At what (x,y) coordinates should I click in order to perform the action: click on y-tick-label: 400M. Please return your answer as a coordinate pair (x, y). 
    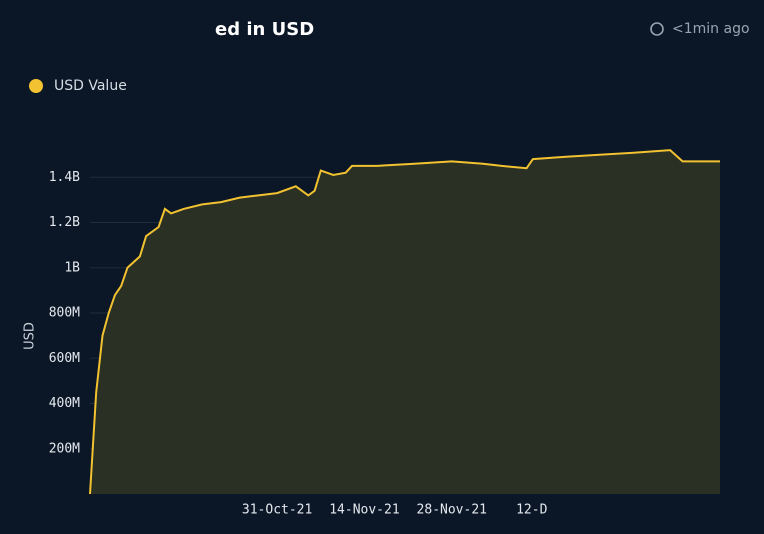
    Looking at the image, I should click on (64, 403).